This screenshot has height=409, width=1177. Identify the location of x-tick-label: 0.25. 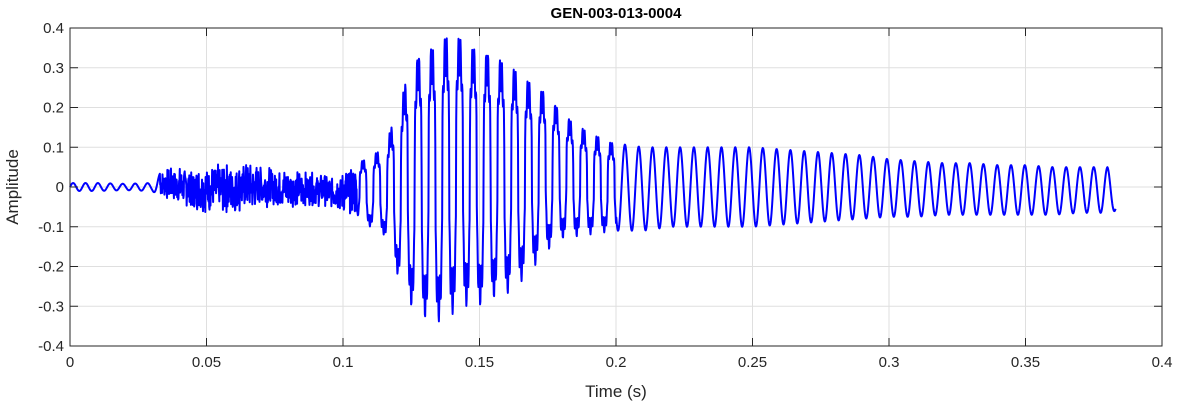
(752, 362).